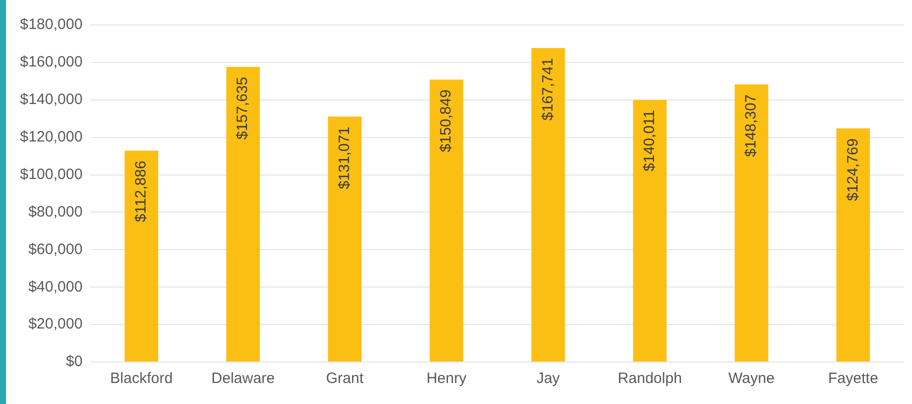 The width and height of the screenshot is (912, 404). I want to click on y-tick-label: $0, so click(74, 361).